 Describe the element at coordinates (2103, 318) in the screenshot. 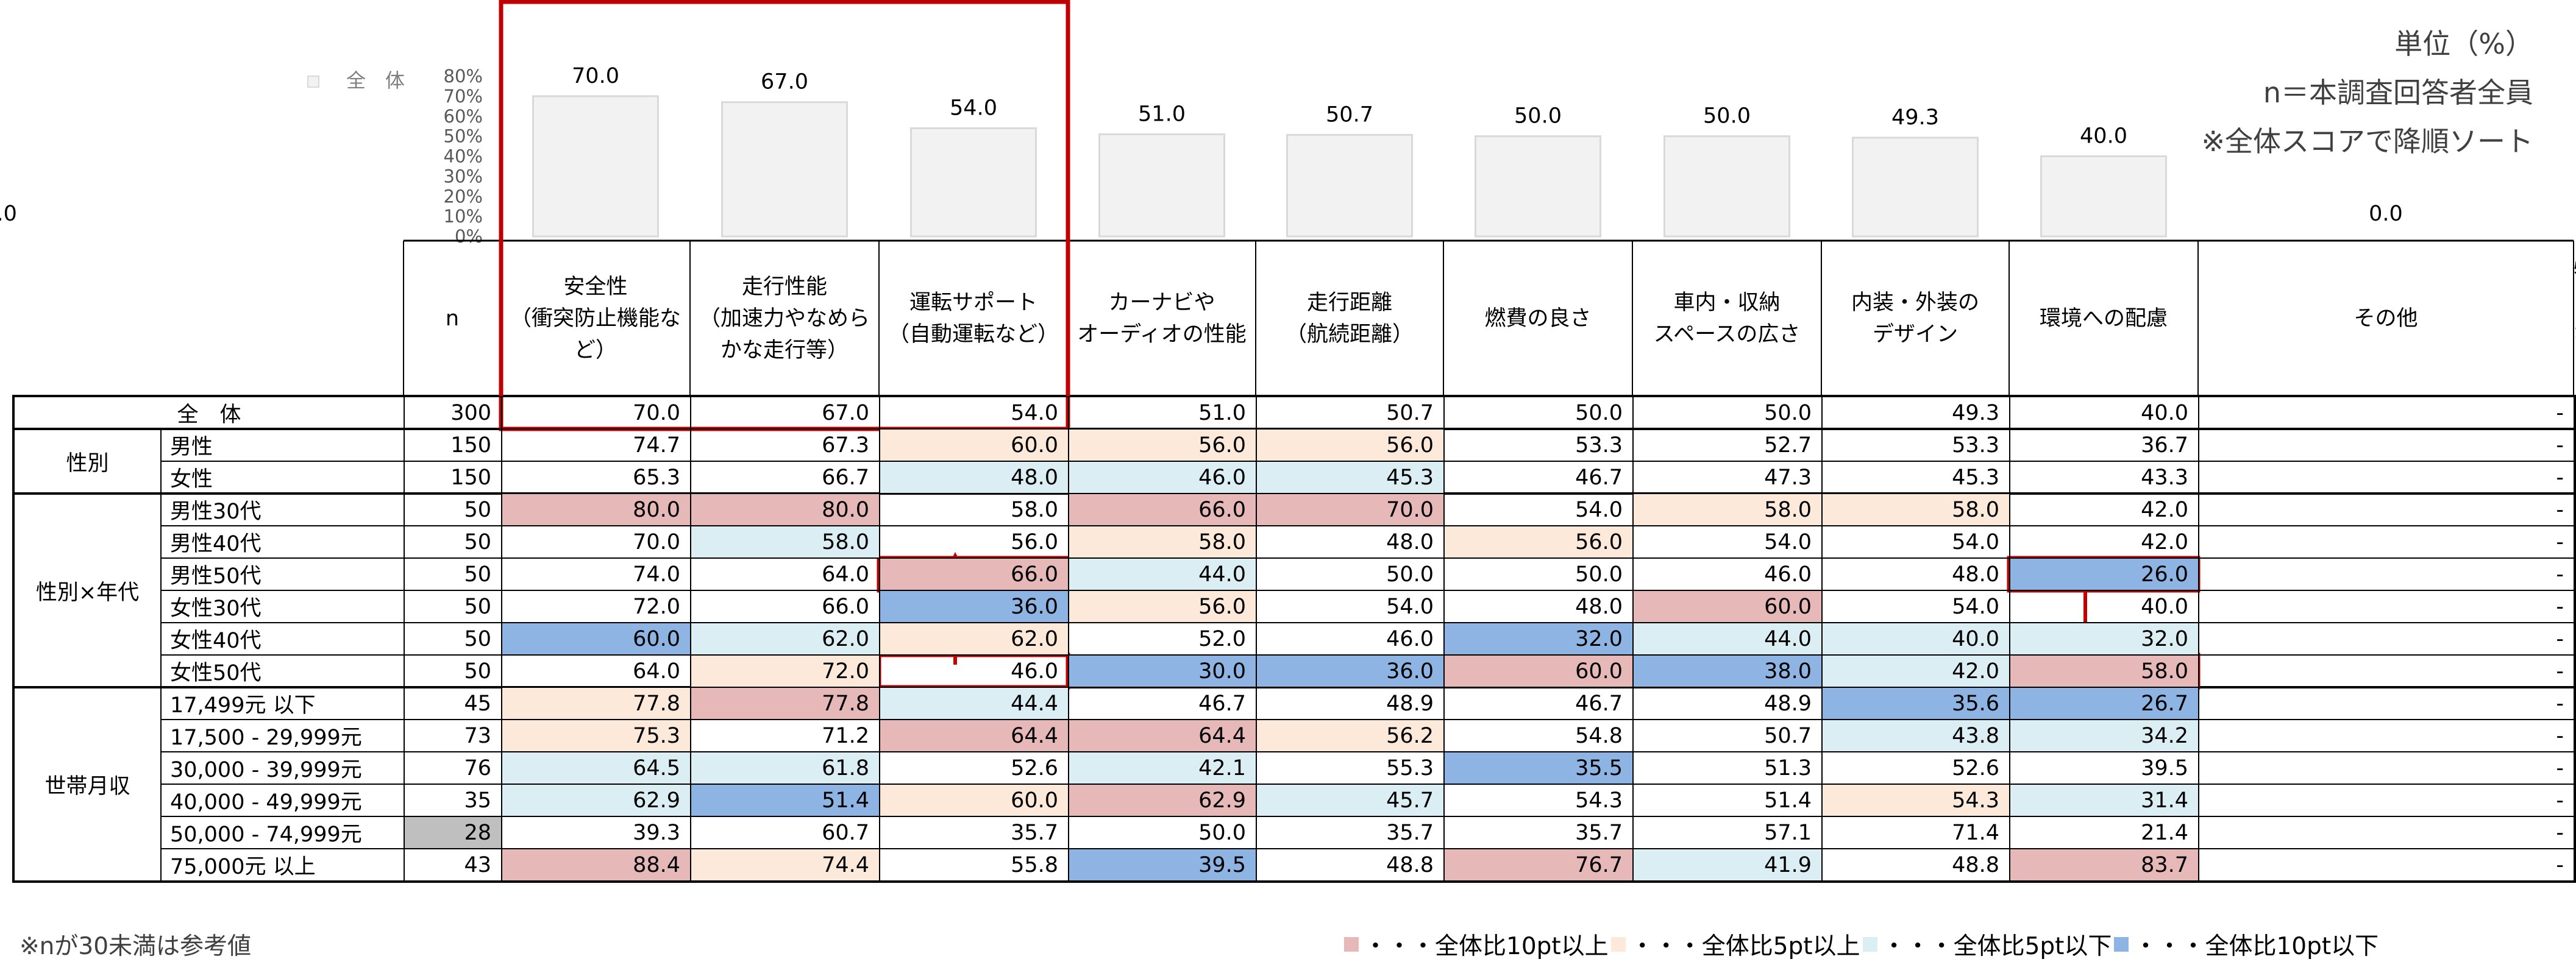

I see `column-header: 環境への配慮` at that location.